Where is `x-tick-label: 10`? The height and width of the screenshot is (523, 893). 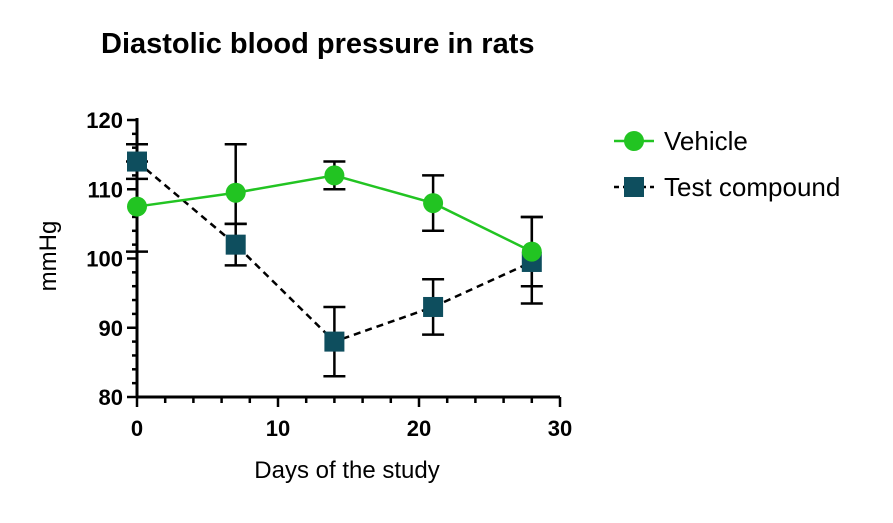 x-tick-label: 10 is located at coordinates (278, 428).